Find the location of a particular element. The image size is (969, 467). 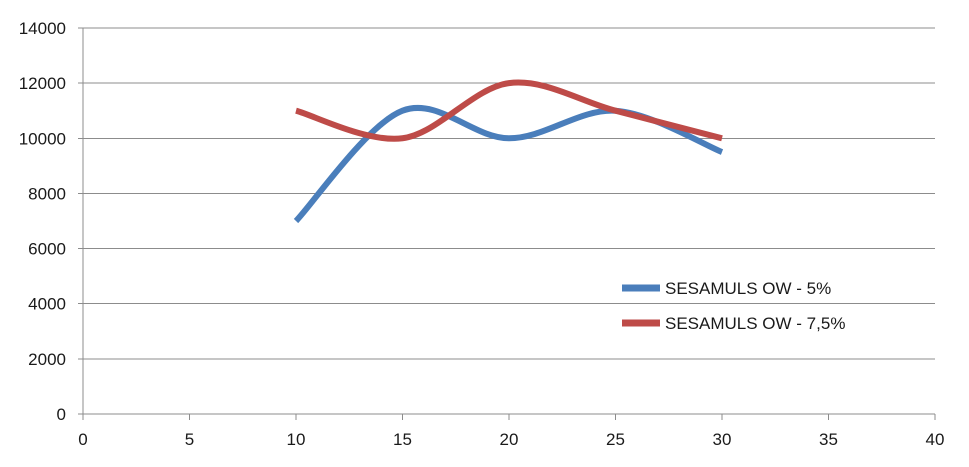

x-tick-label-7: 35 is located at coordinates (828, 439).